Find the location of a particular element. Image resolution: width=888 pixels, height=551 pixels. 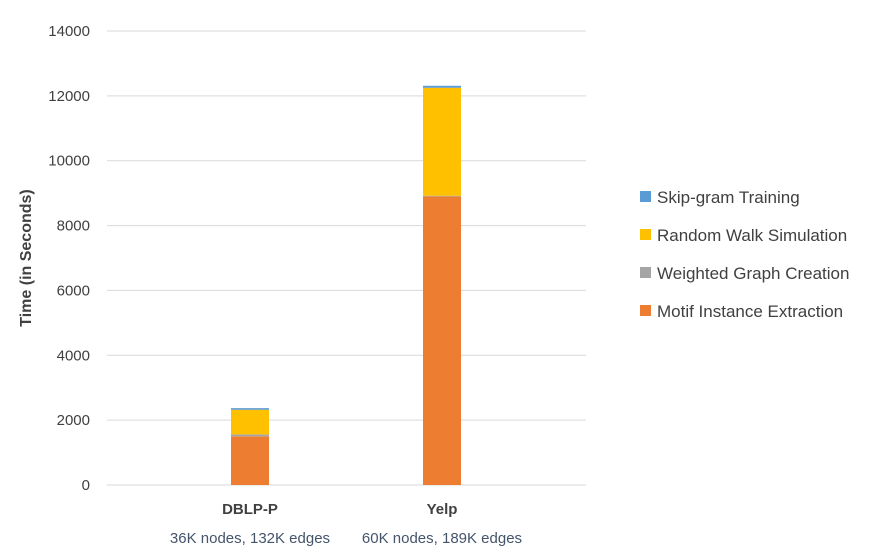

legend-swatch-skip-gram-training is located at coordinates (645, 196).